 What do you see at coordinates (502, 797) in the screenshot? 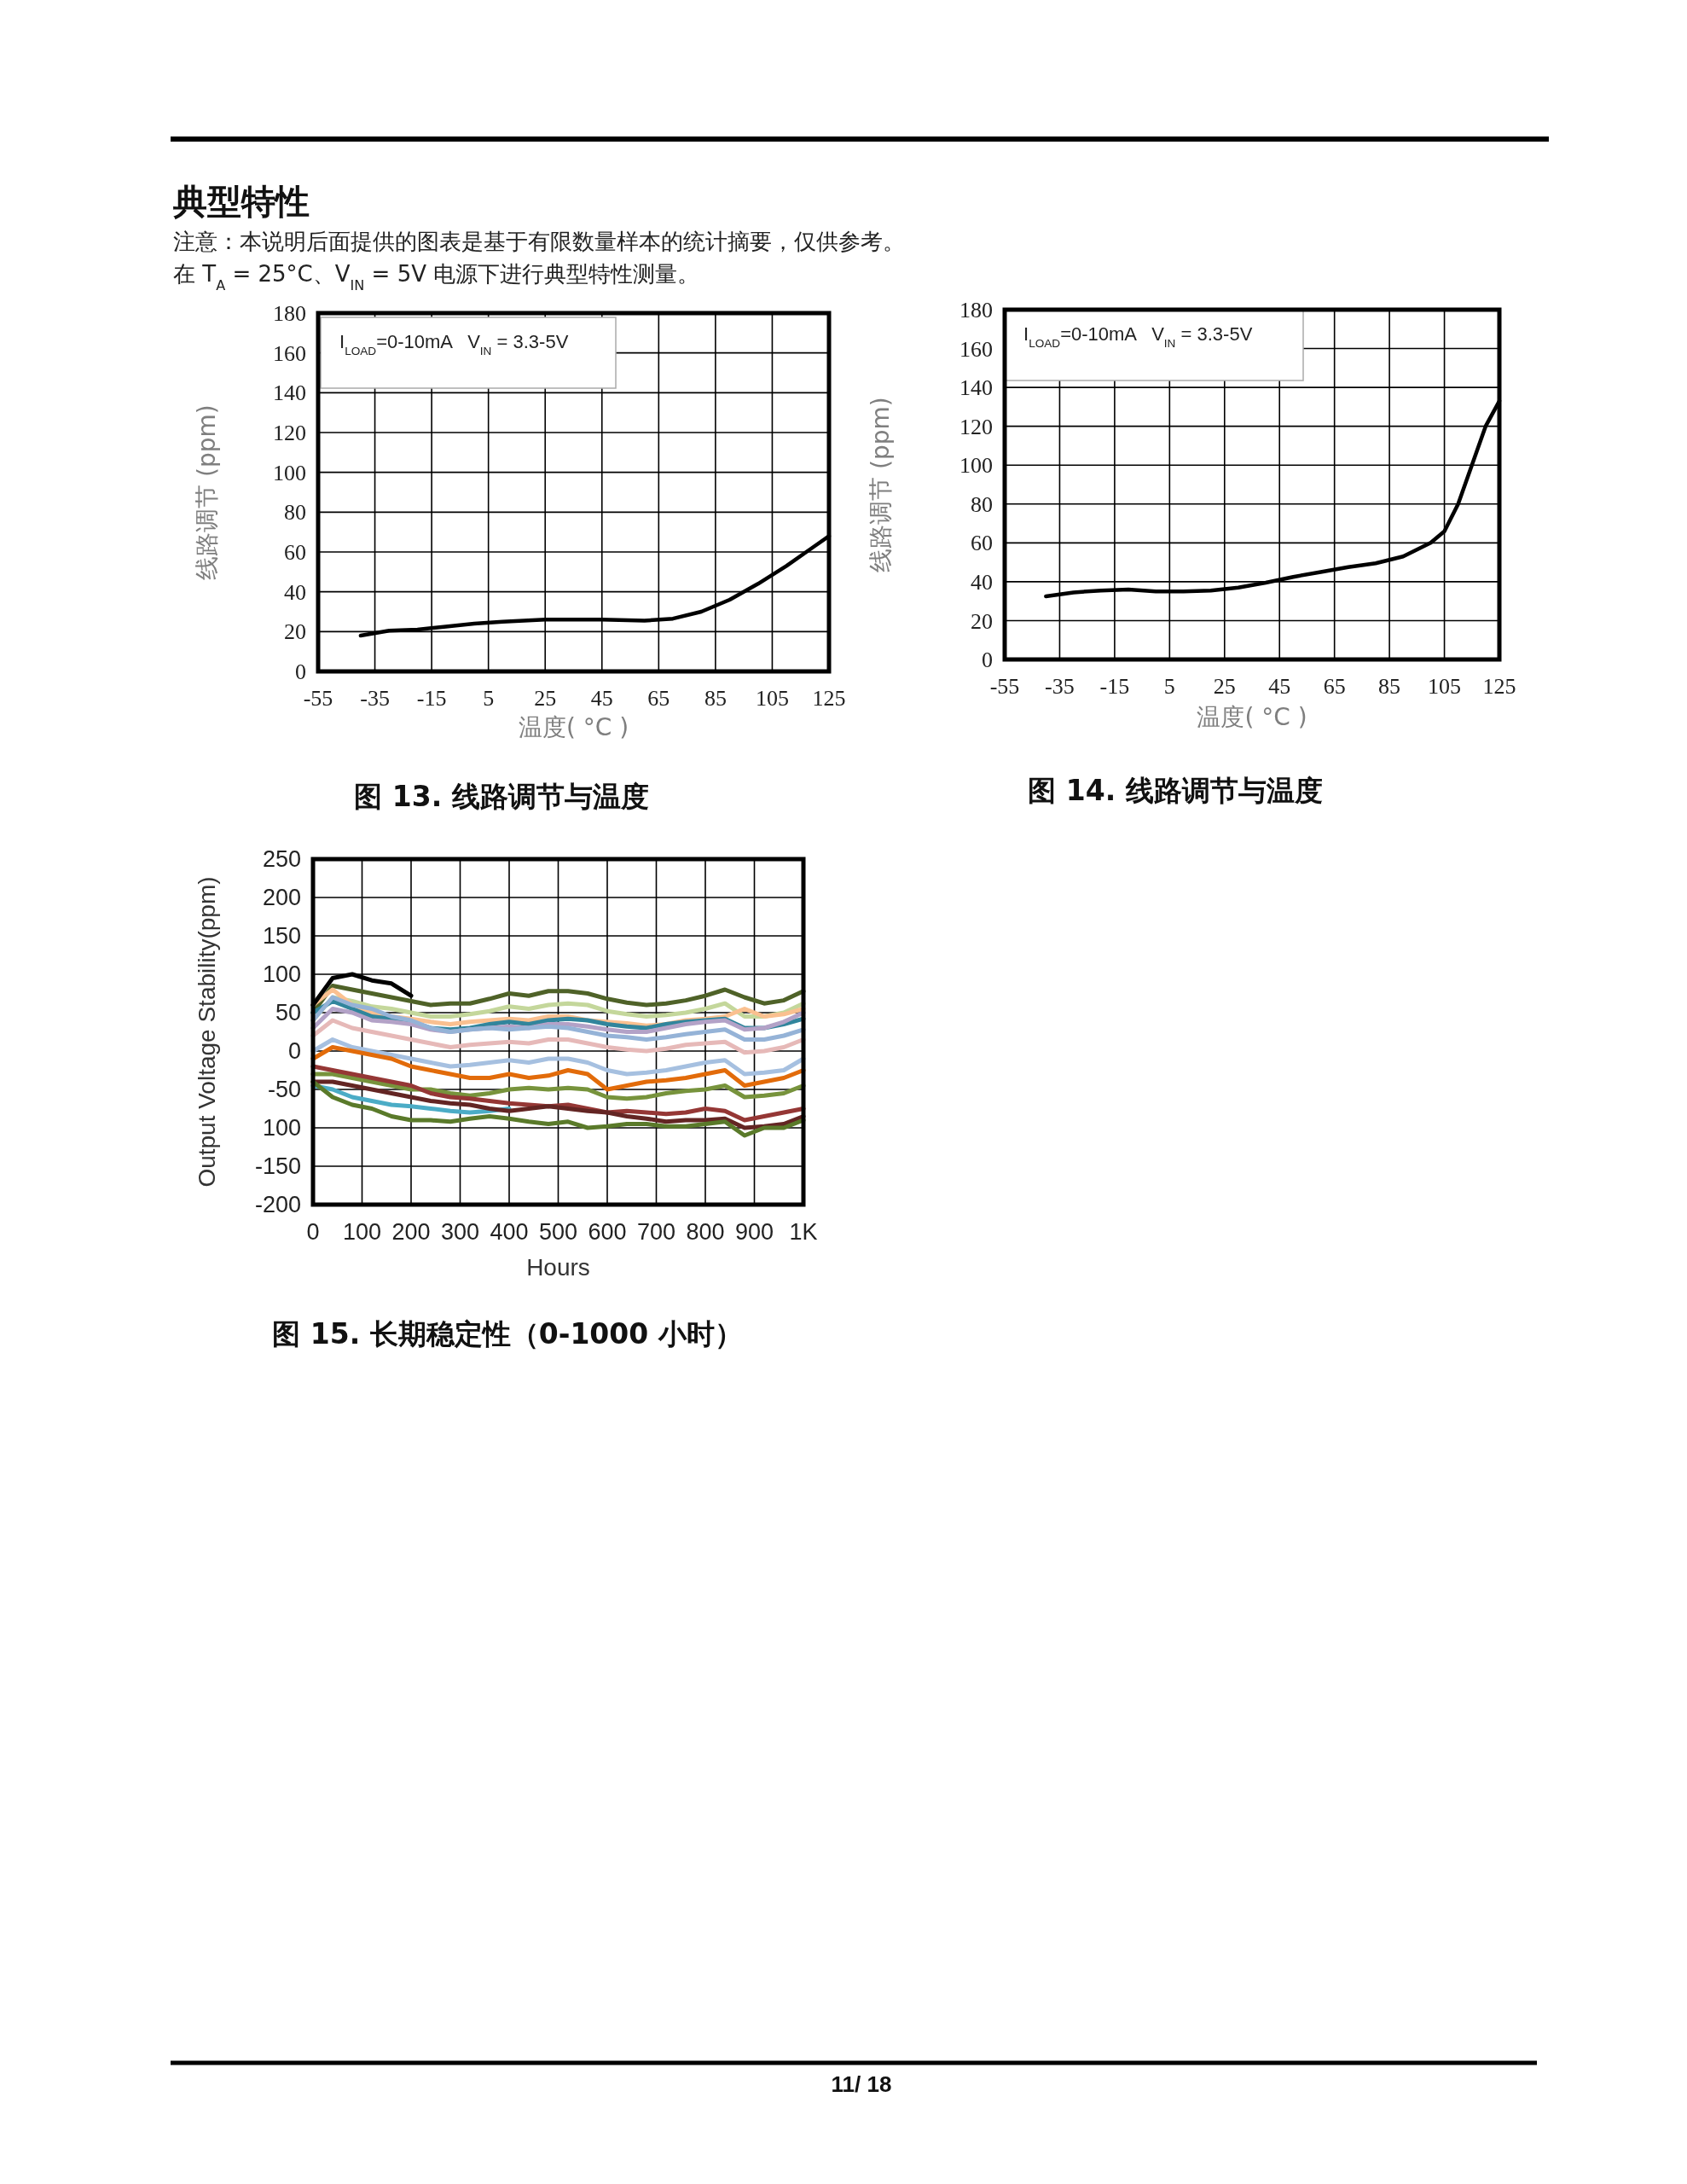
I see `text: 图 13. 线路调节与温度` at bounding box center [502, 797].